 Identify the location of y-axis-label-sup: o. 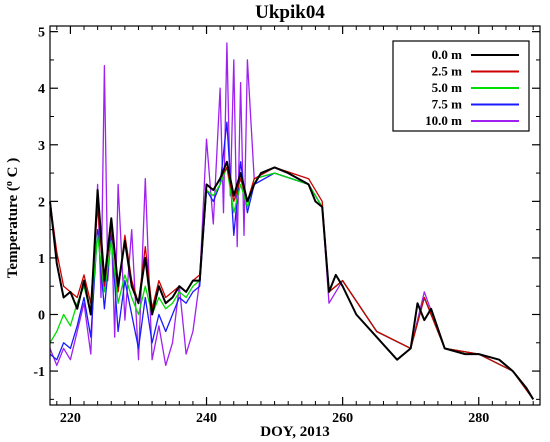
(9, 183).